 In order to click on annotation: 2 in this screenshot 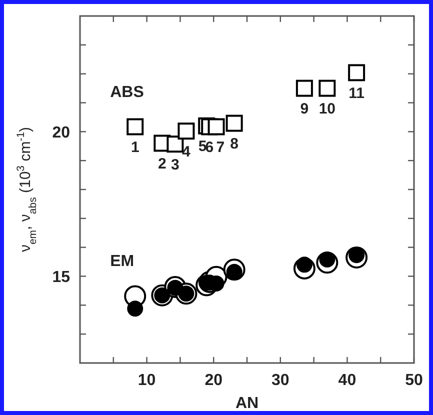, I will do `click(162, 163)`.